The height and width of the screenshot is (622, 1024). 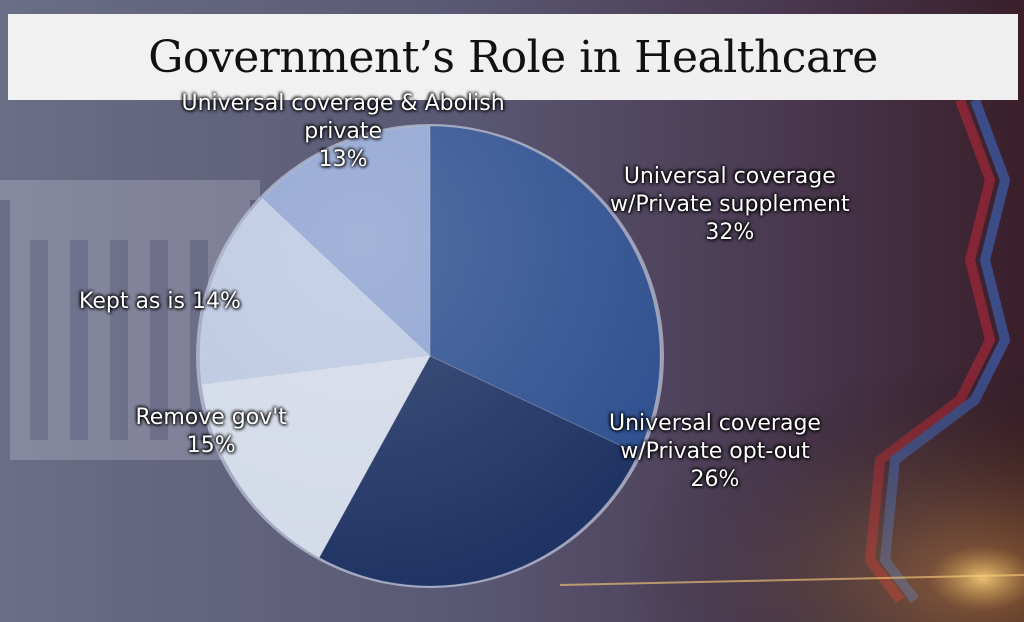 What do you see at coordinates (730, 232) in the screenshot?
I see `slice-value-label: 32%` at bounding box center [730, 232].